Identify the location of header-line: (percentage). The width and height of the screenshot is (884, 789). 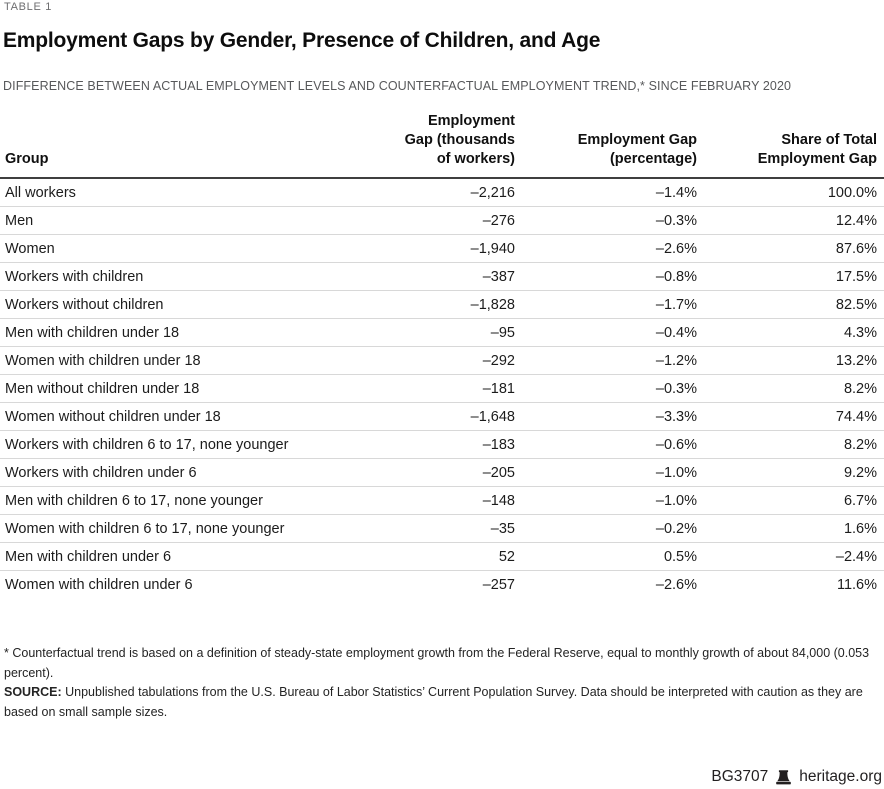
(653, 159).